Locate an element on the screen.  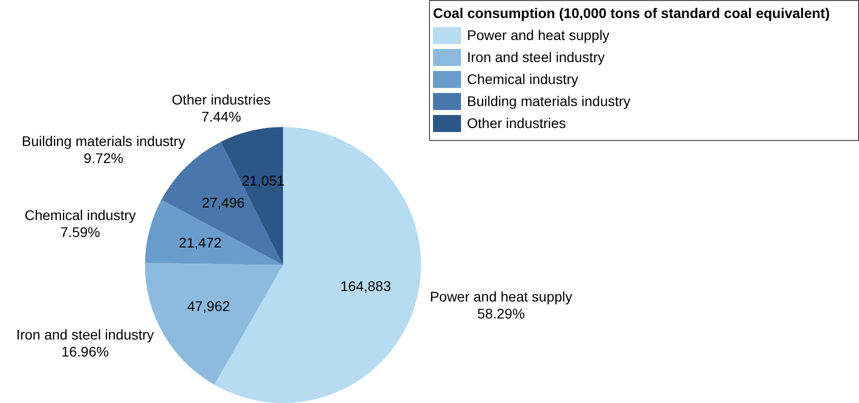
text: 7.59% is located at coordinates (80, 232).